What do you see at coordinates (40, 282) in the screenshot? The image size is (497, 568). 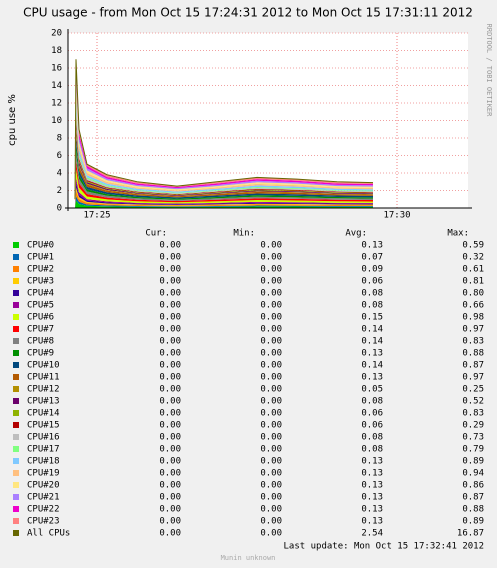 I see `legend-label: CPU#3` at bounding box center [40, 282].